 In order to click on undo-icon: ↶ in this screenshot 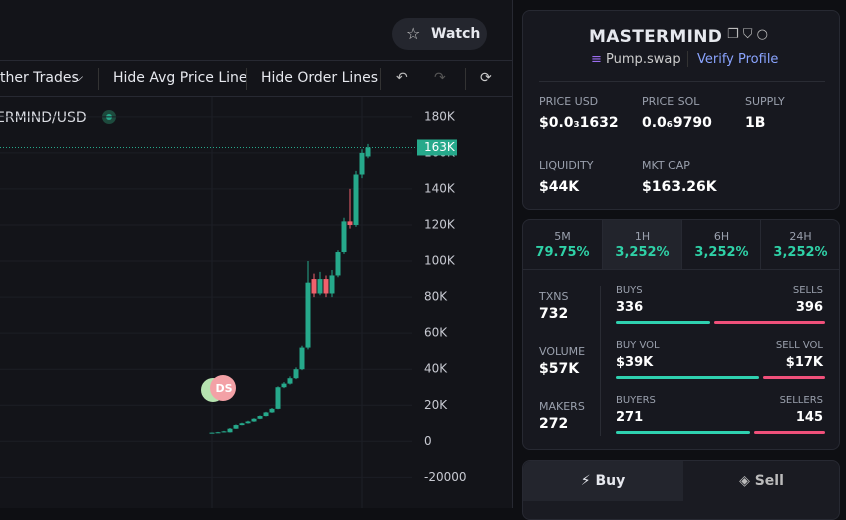, I will do `click(402, 78)`.